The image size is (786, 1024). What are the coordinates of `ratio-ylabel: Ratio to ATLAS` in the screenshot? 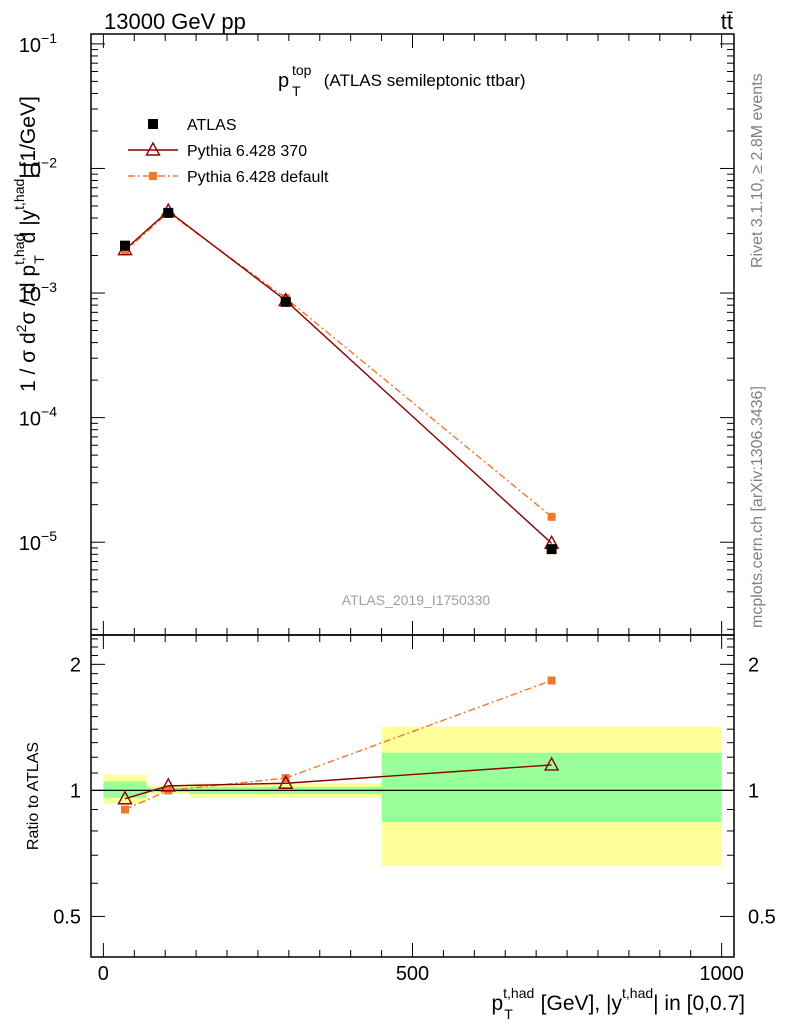 It's located at (33, 796).